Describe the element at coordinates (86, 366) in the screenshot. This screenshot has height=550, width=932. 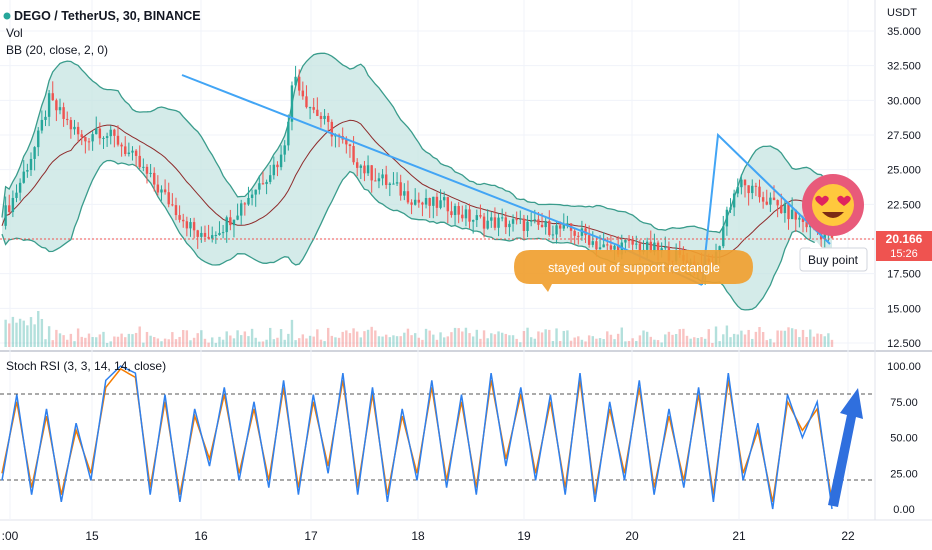
I see `stoch-title: Stoch RSI (3, 3, 14, 14, close)` at that location.